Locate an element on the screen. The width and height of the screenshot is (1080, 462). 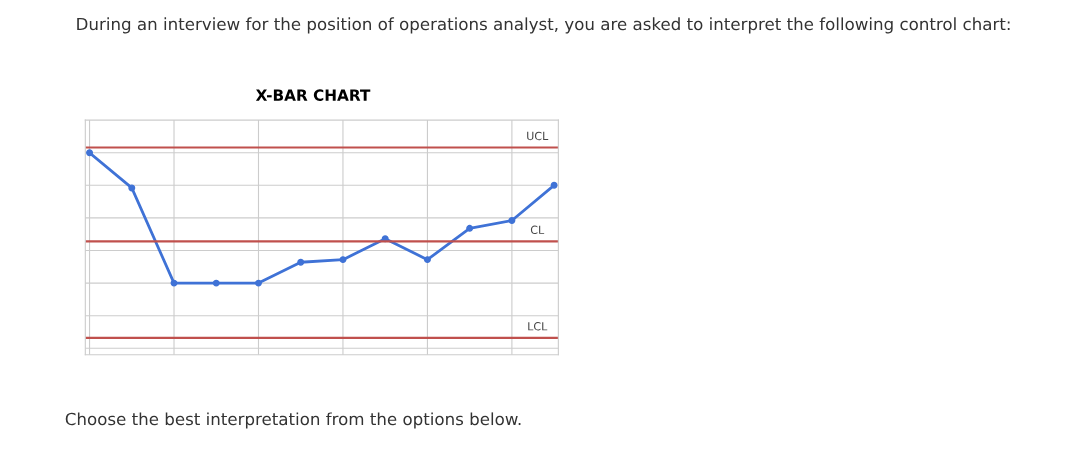
text: During an interview for the position of operations analyst, you are asked to interpret the following control chart: is located at coordinates (543, 25).